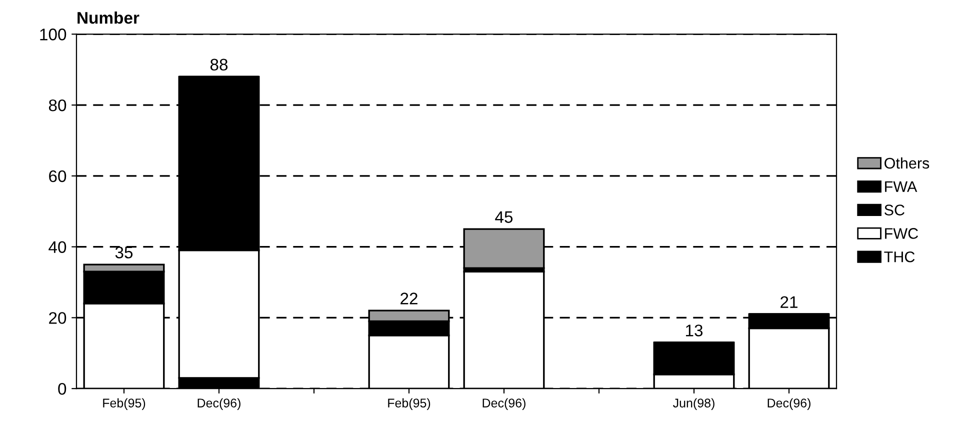 This screenshot has height=427, width=956. What do you see at coordinates (62, 388) in the screenshot?
I see `y-tick-label: 0` at bounding box center [62, 388].